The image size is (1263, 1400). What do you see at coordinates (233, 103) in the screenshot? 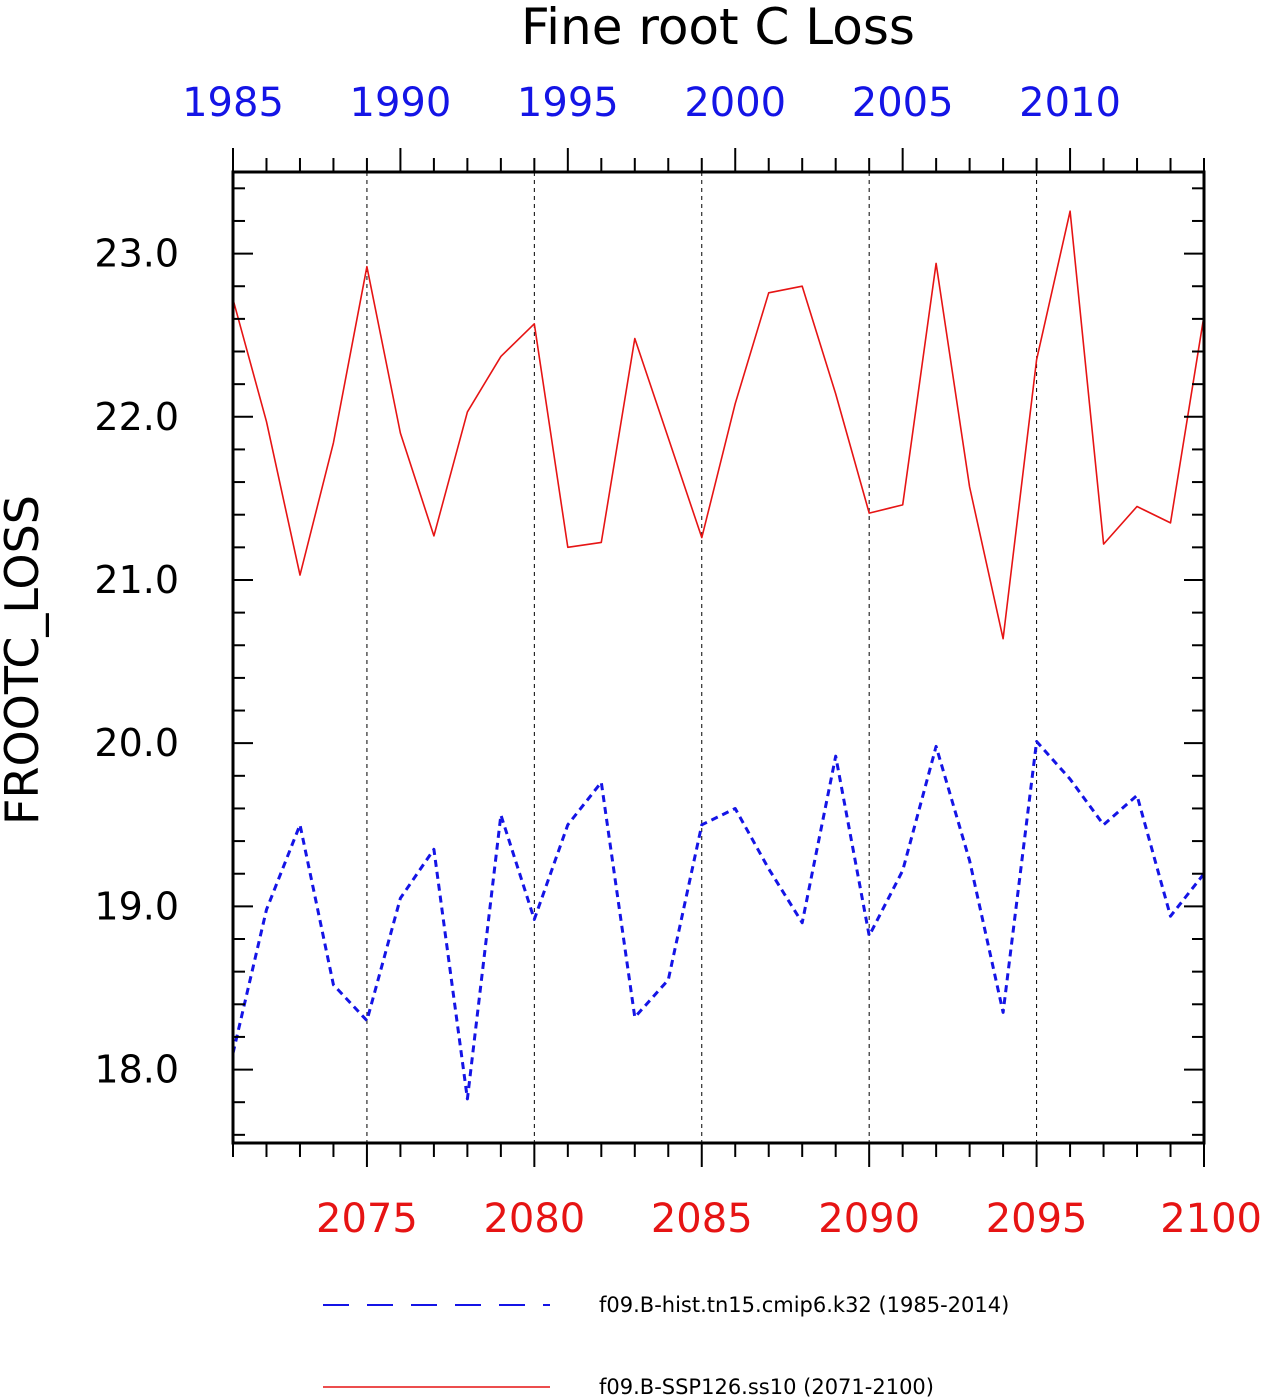
I see `top-tick-label: 1985` at bounding box center [233, 103].